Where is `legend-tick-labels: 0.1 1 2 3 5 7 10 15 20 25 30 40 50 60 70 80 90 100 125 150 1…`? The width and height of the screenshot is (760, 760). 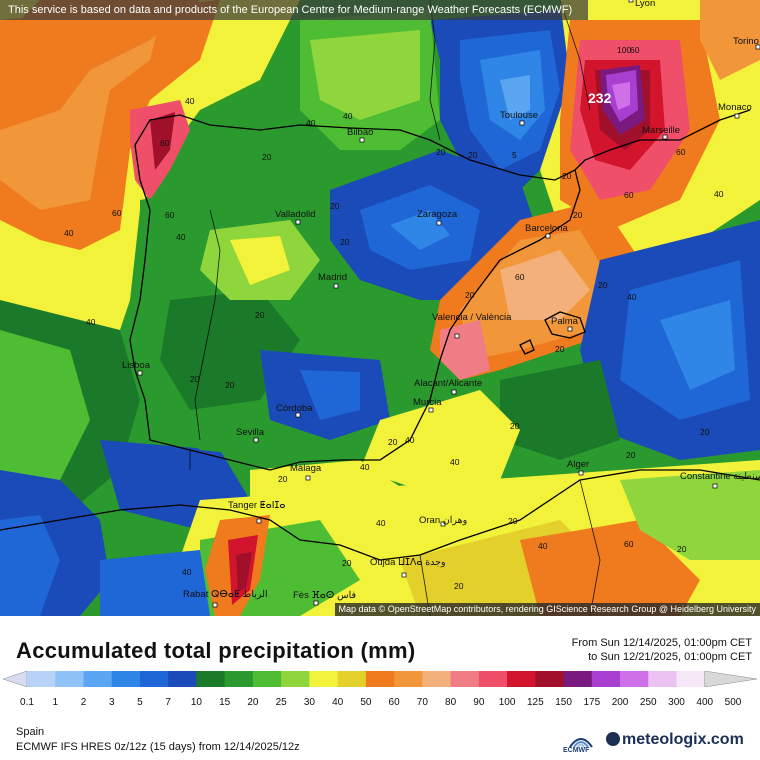
legend-tick-labels: 0.1 1 2 3 5 7 10 15 20 25 30 40 50 60 70 80 90 100 125 150 1… is located at coordinates (380, 704).